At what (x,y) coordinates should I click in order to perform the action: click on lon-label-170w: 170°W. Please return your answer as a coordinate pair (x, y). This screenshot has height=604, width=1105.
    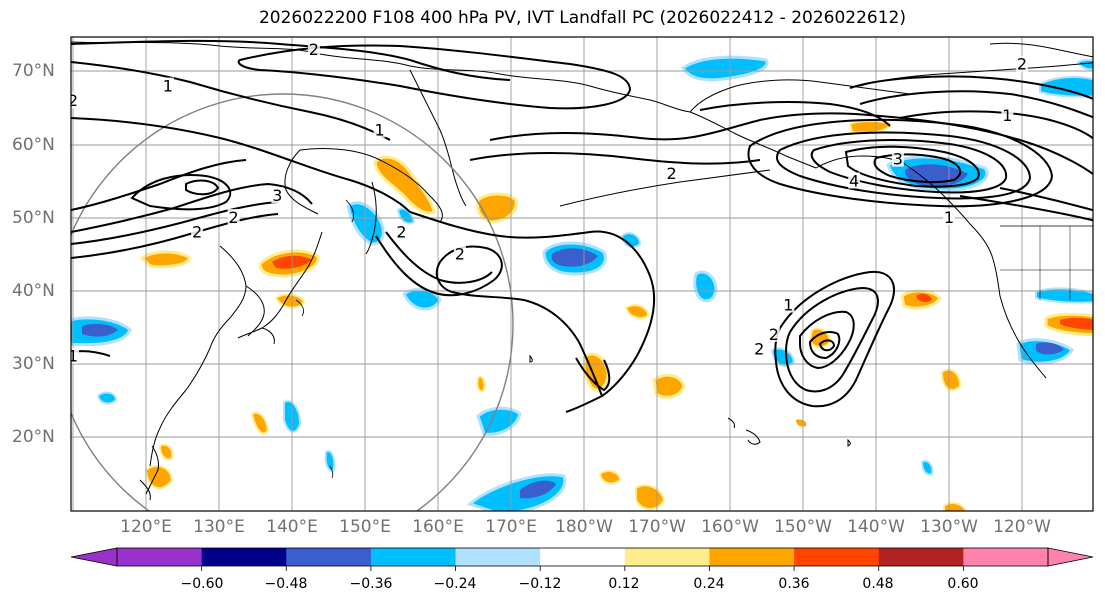
    Looking at the image, I should click on (657, 527).